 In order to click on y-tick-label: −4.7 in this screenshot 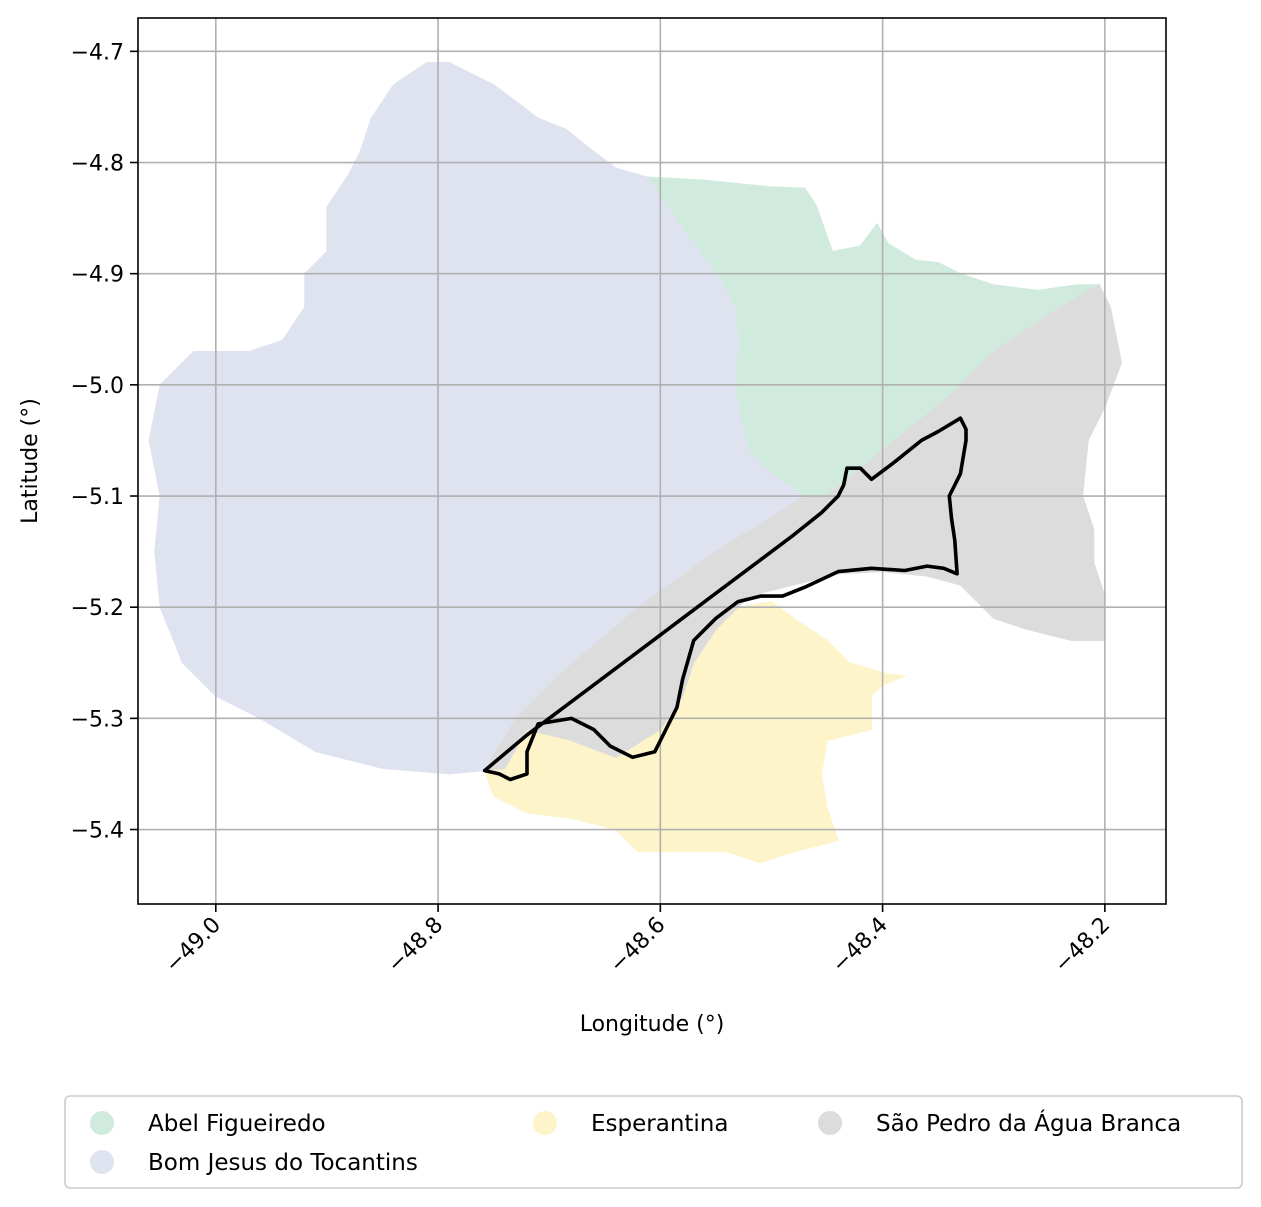, I will do `click(97, 52)`.